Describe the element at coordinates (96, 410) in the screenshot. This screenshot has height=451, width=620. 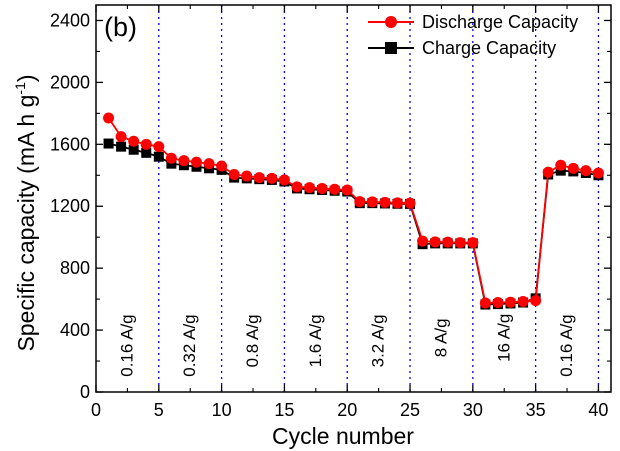
I see `x-tick-label: 0` at that location.